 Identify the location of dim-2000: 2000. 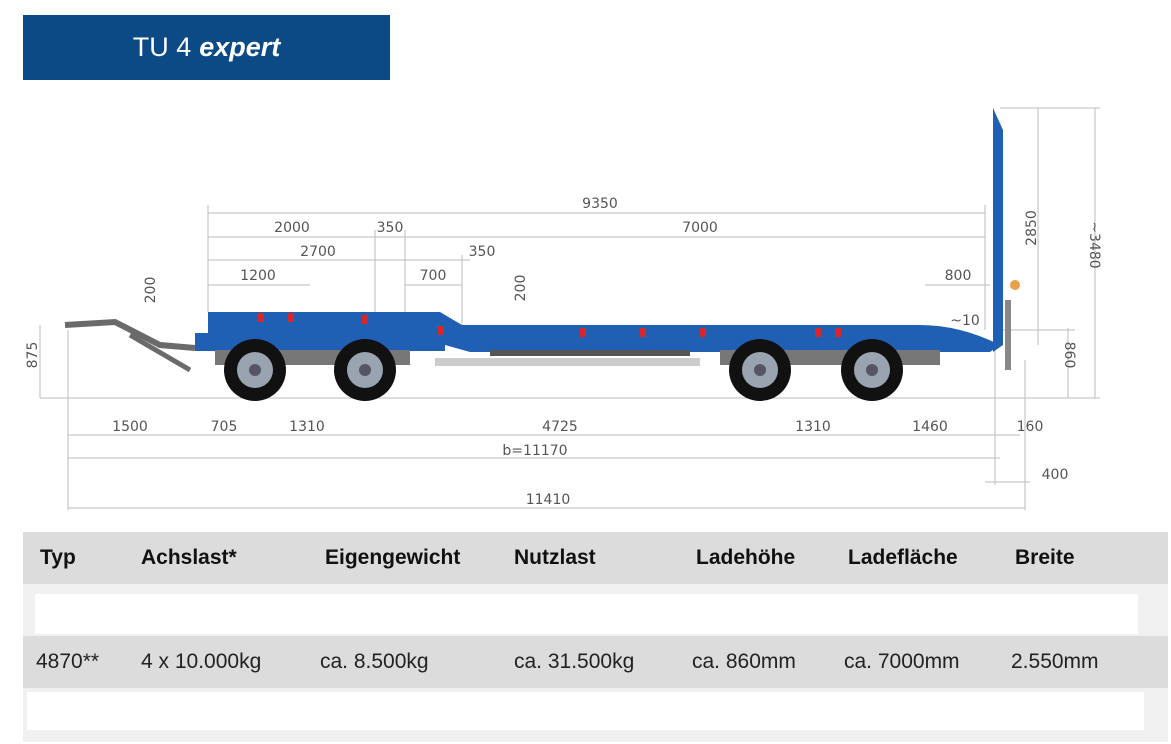
(292, 228).